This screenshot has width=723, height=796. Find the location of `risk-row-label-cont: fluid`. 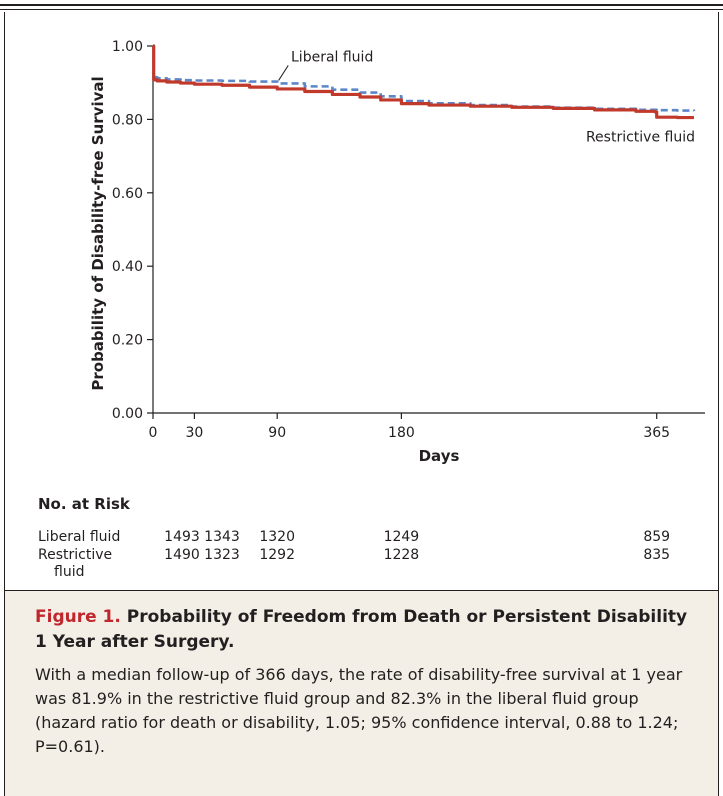

risk-row-label-cont: fluid is located at coordinates (69, 572).